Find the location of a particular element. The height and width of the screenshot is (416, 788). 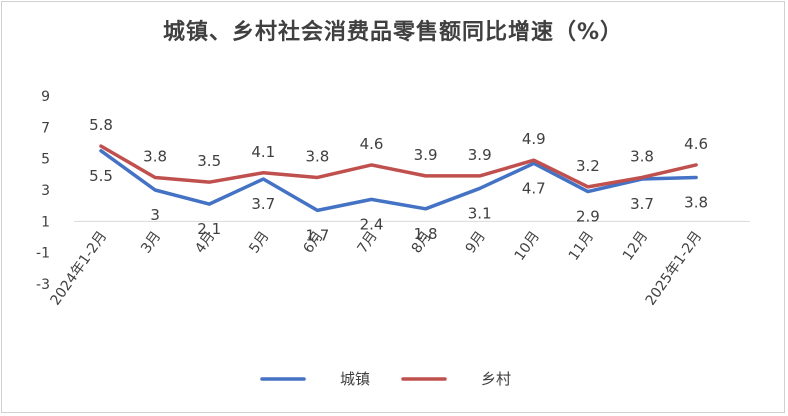

y-tick-label: 1 is located at coordinates (45, 222).